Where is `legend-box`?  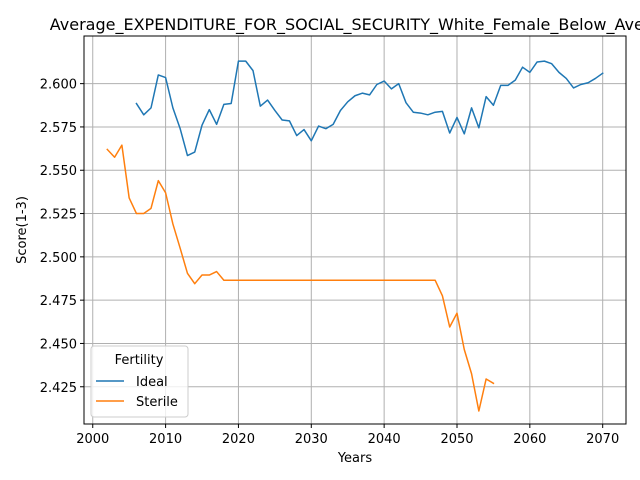 legend-box is located at coordinates (139, 381).